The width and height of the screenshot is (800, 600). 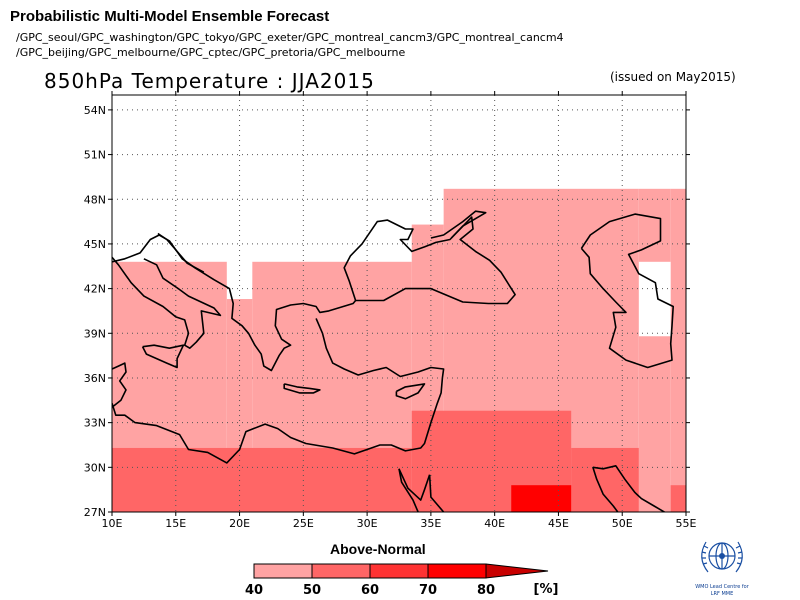 What do you see at coordinates (436, 493) in the screenshot?
I see `red-sea-east-coast` at bounding box center [436, 493].